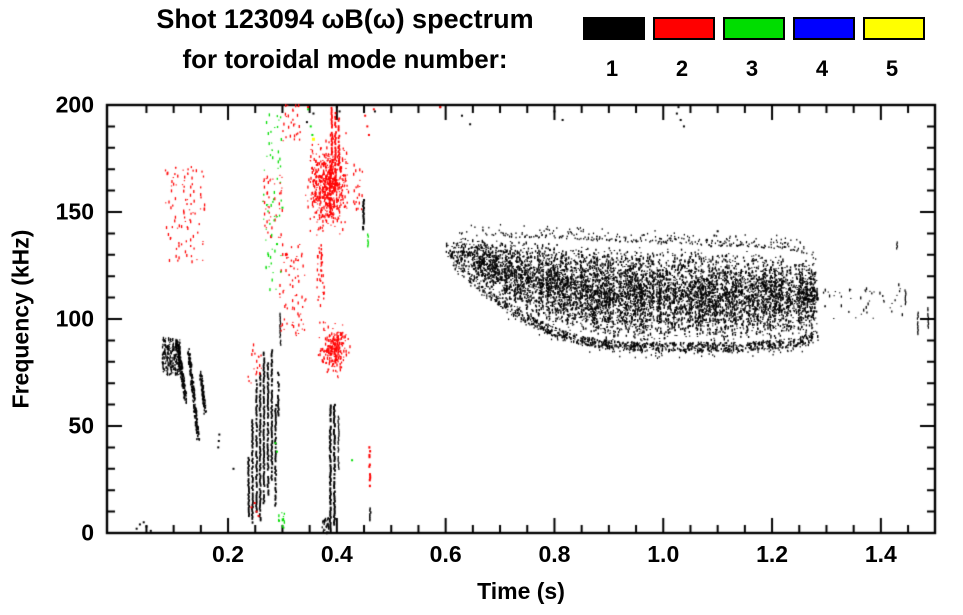 Image resolution: width=963 pixels, height=615 pixels. I want to click on x-tick-label-0.6: 0.6, so click(445, 554).